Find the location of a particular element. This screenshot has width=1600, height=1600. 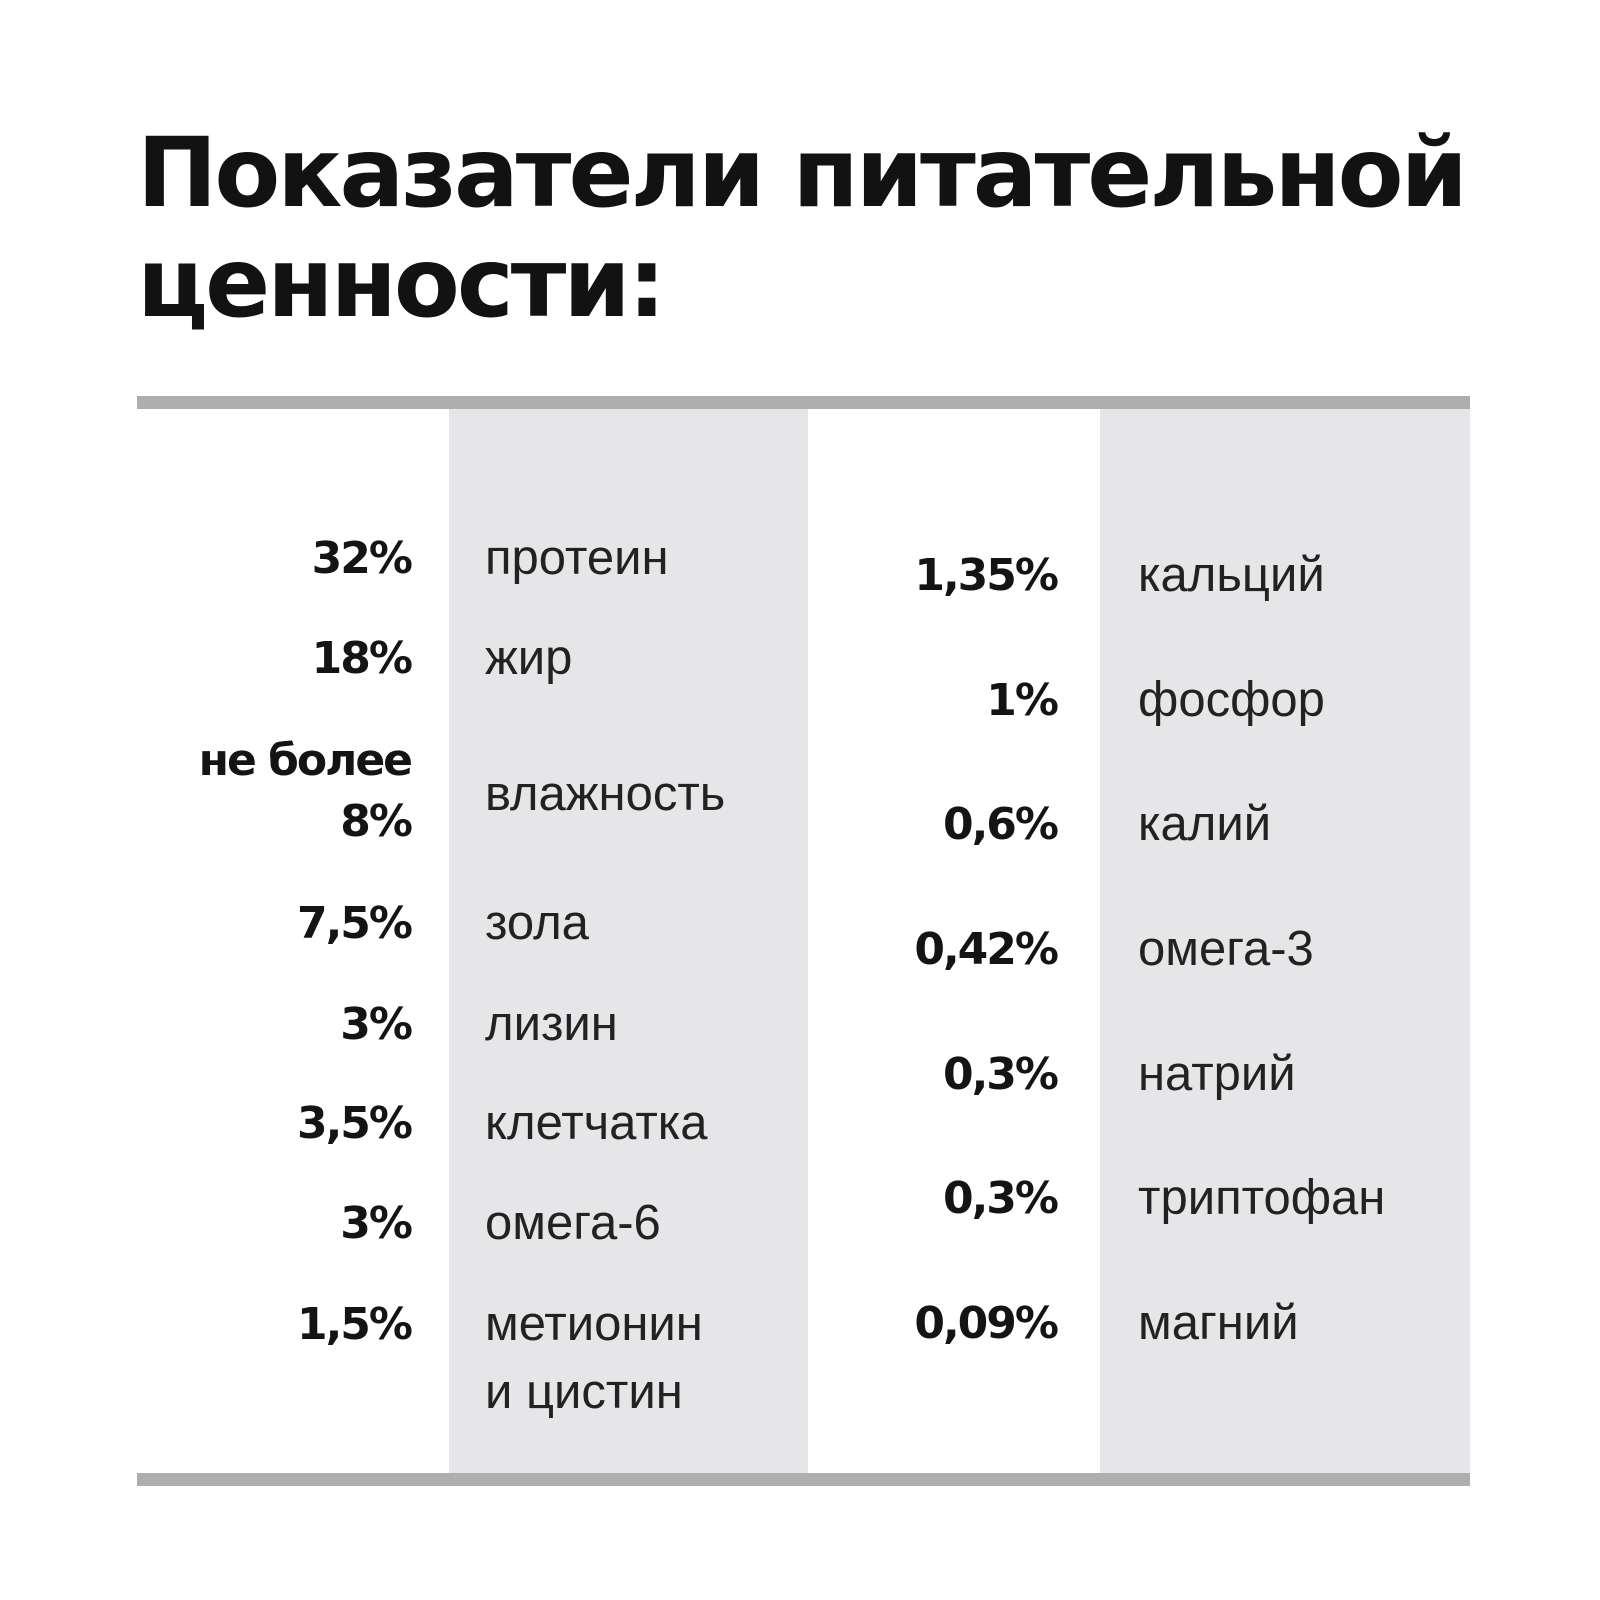

nutrient-name-line-2: и цистин is located at coordinates (584, 1392).